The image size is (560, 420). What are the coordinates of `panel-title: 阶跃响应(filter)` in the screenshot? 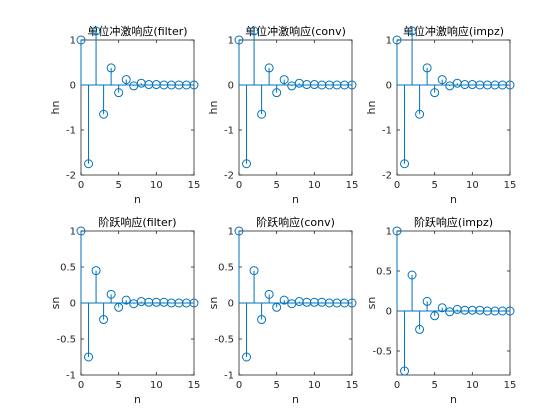 It's located at (137, 222).